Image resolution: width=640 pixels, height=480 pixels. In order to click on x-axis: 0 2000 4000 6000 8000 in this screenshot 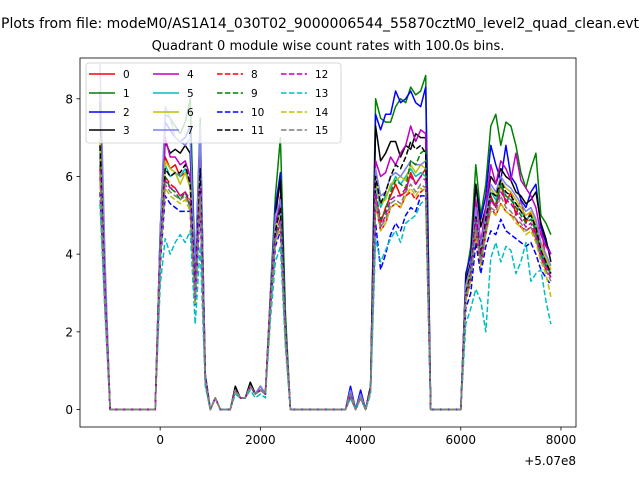, I will do `click(366, 437)`.